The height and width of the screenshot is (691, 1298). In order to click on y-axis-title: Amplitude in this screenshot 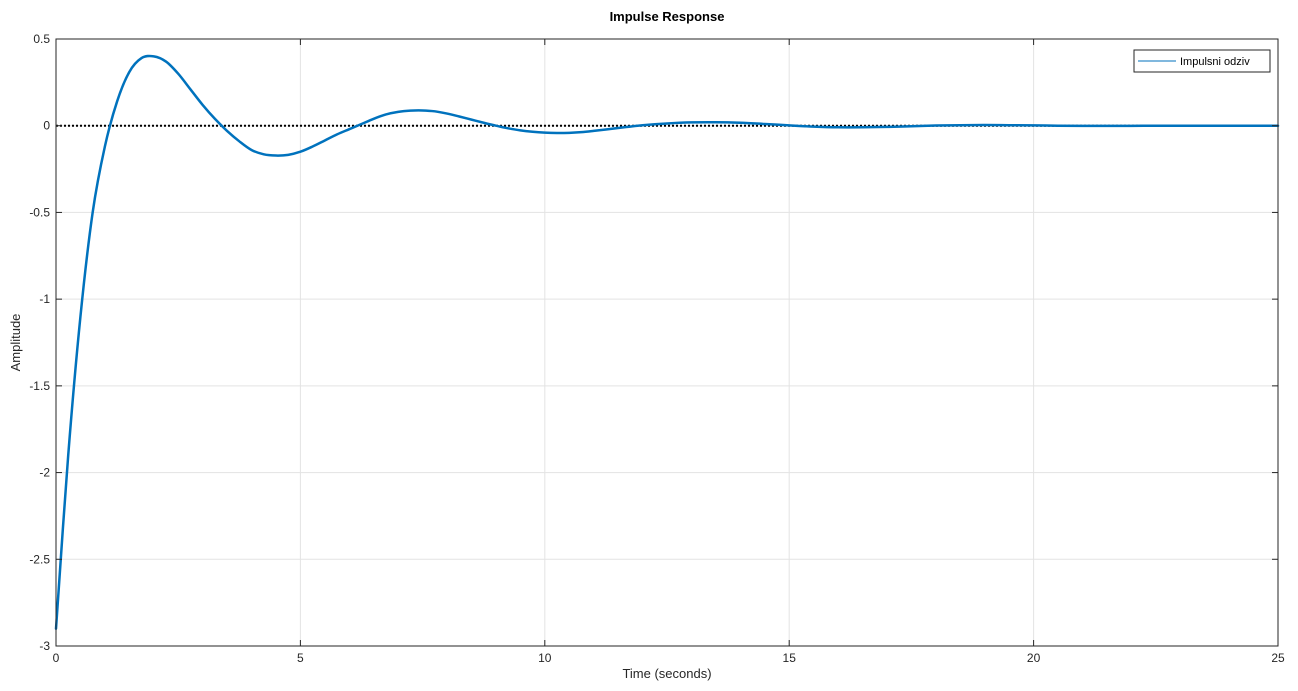, I will do `click(15, 343)`.